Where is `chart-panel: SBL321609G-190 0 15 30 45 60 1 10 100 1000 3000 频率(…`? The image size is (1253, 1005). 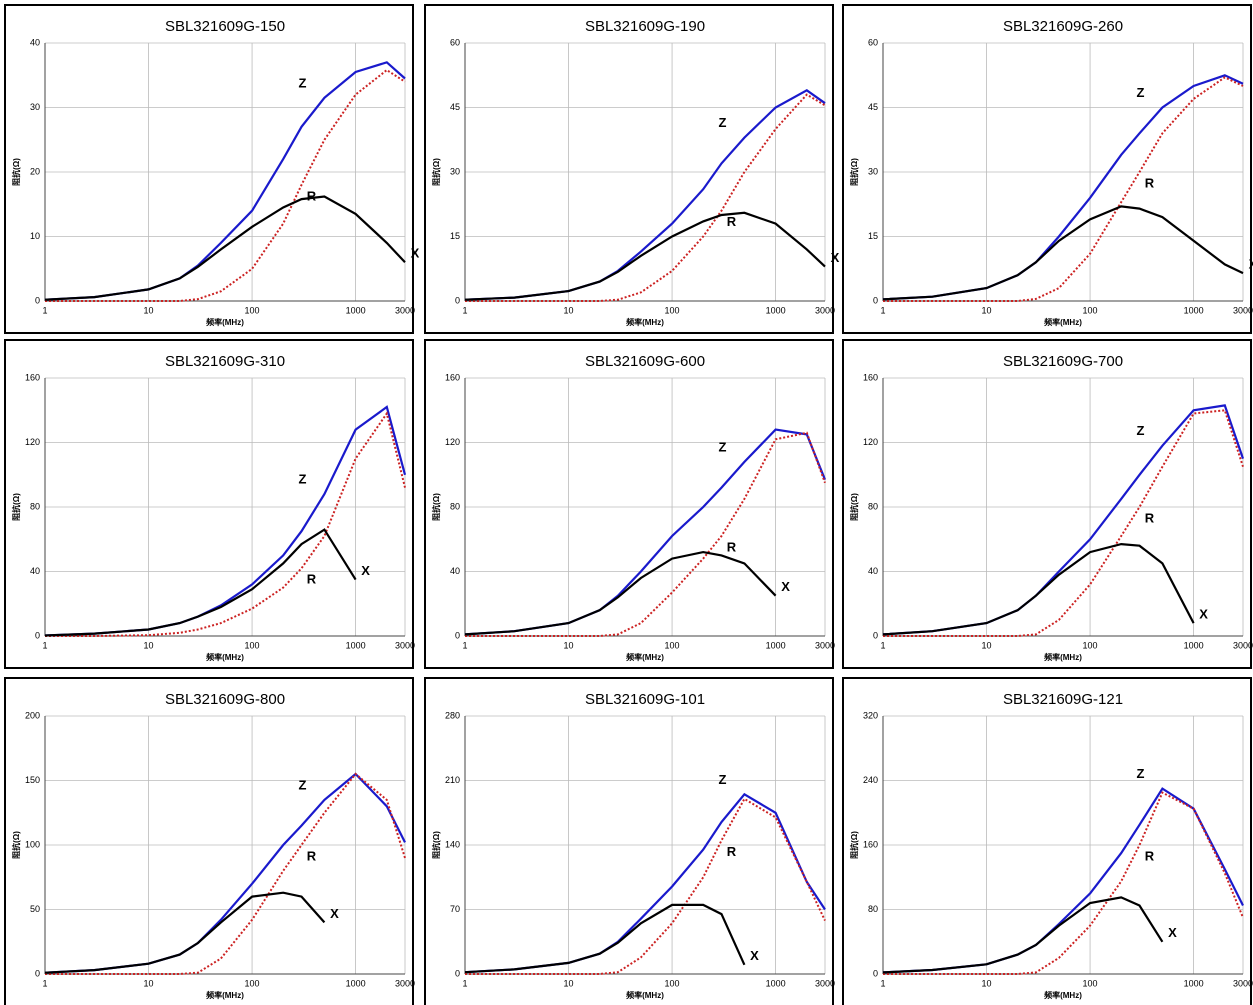 chart-panel: SBL321609G-190 0 15 30 45 60 1 10 100 1000 3000 频率(… is located at coordinates (632, 169).